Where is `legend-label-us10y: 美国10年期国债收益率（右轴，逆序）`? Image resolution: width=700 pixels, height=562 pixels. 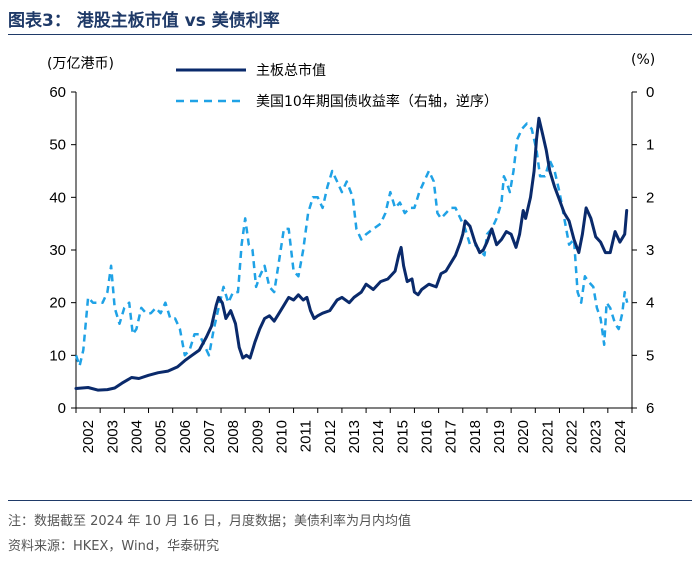
legend-label-us10y: 美国10年期国债收益率（右轴，逆序） is located at coordinates (377, 101).